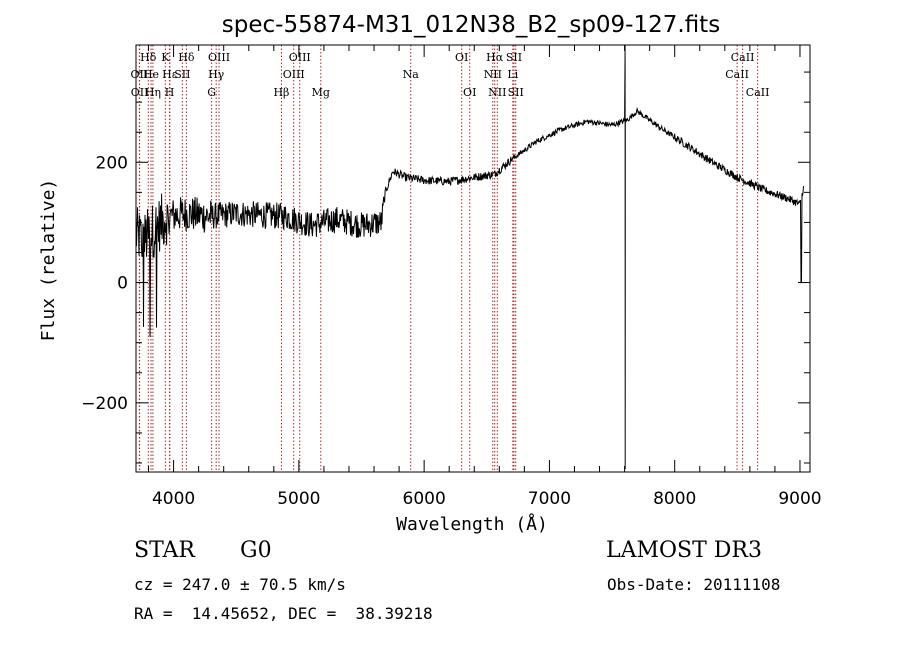  Describe the element at coordinates (321, 92) in the screenshot. I see `line-marker-label: Mg` at that location.